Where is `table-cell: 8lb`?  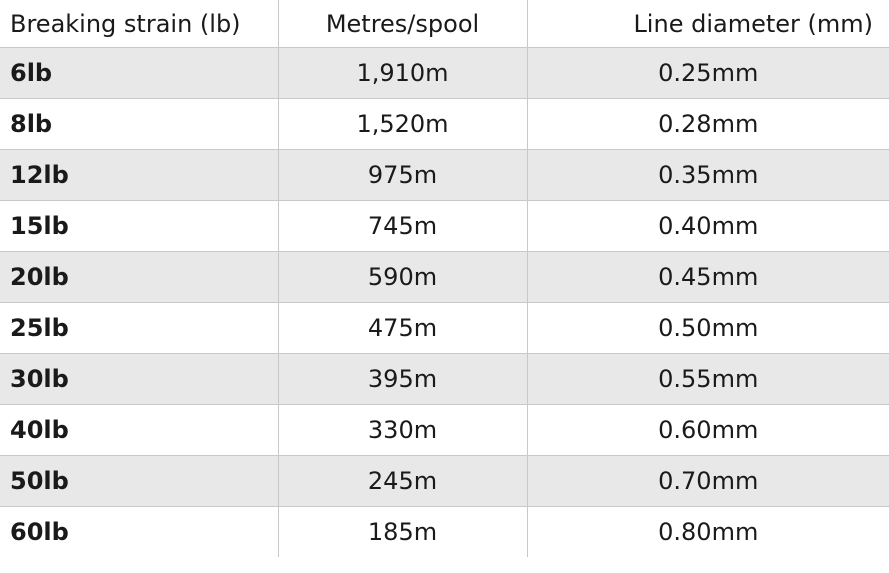
table-cell: 8lb is located at coordinates (139, 124).